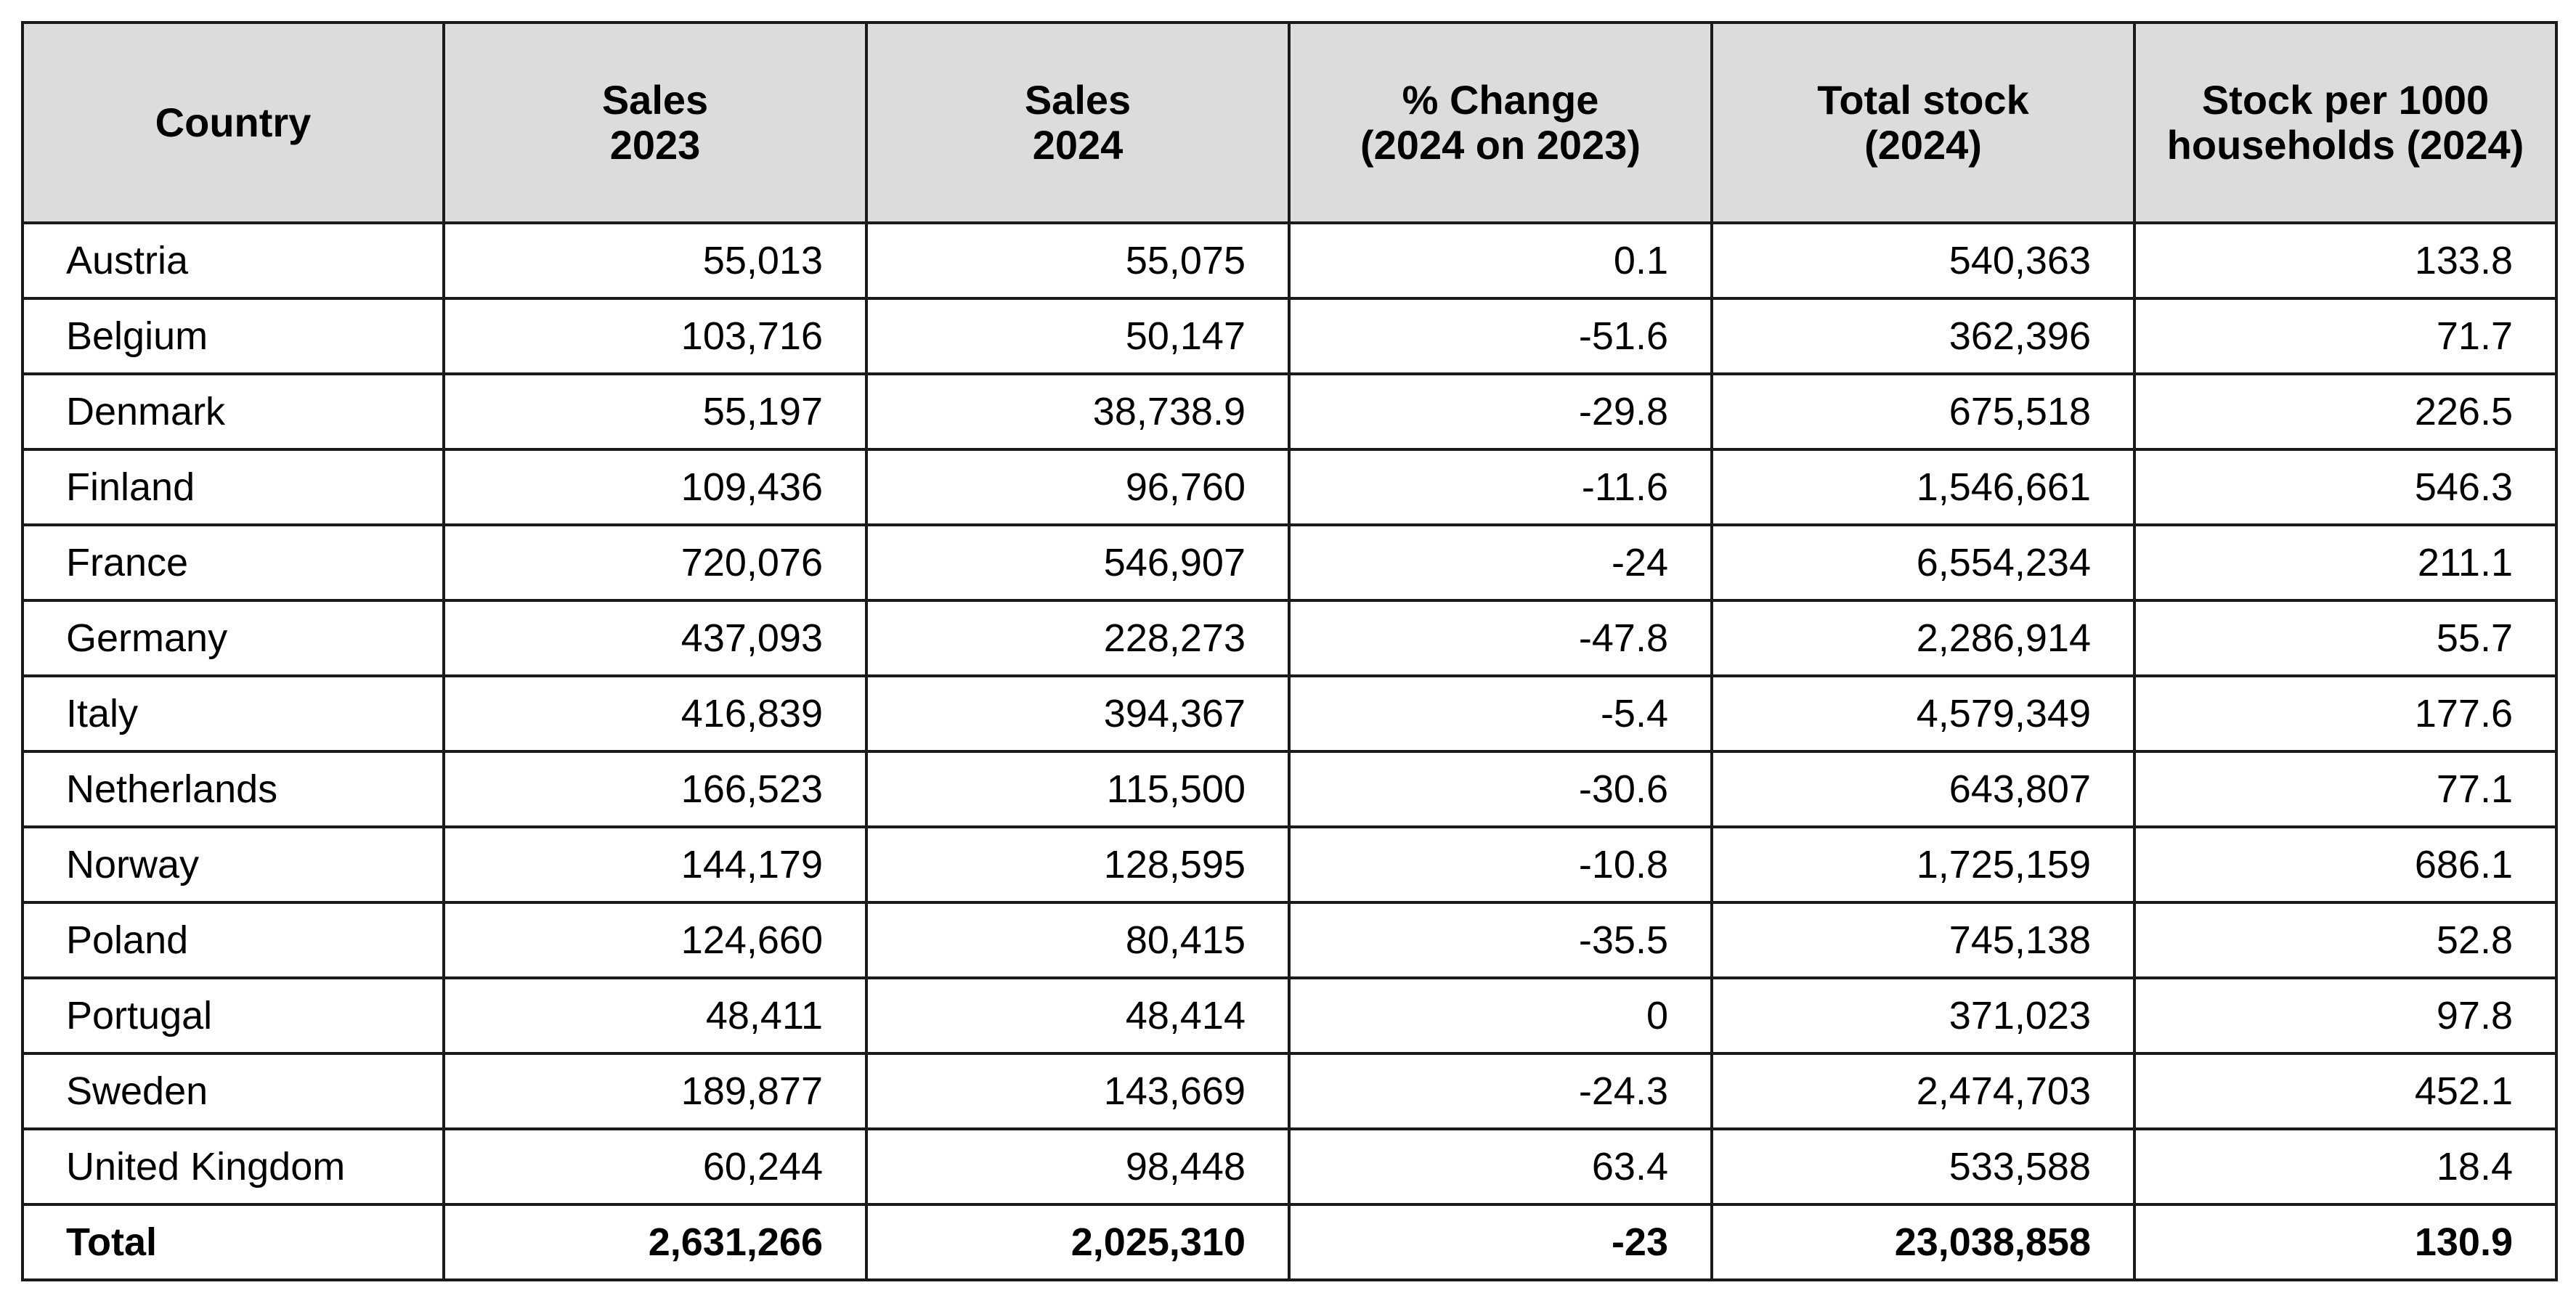 This screenshot has height=1301, width=2576. I want to click on cell-stock-per-1000: 55.7, so click(2345, 638).